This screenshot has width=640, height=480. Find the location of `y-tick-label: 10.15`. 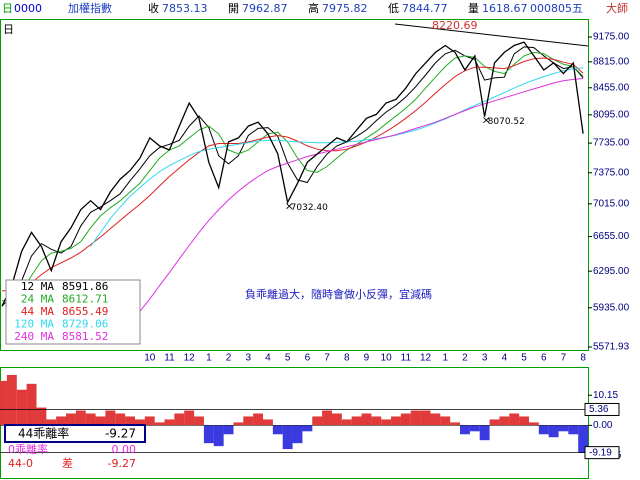

y-tick-label: 10.15 is located at coordinates (605, 395).